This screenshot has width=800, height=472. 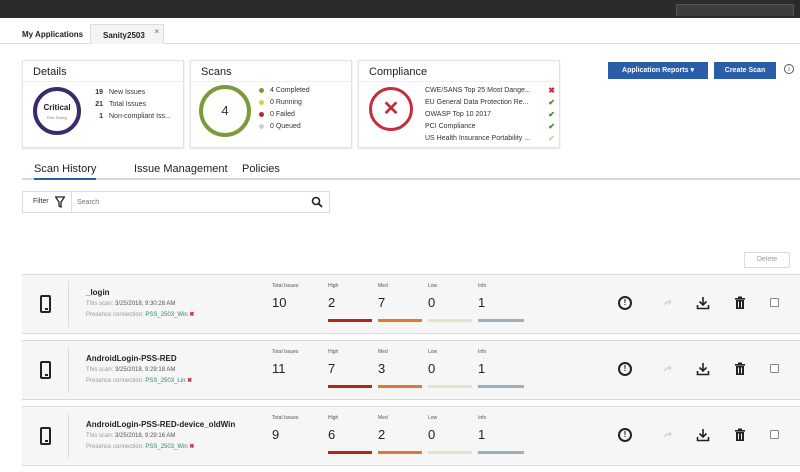 I want to click on delete-button: Delete, so click(x=767, y=260).